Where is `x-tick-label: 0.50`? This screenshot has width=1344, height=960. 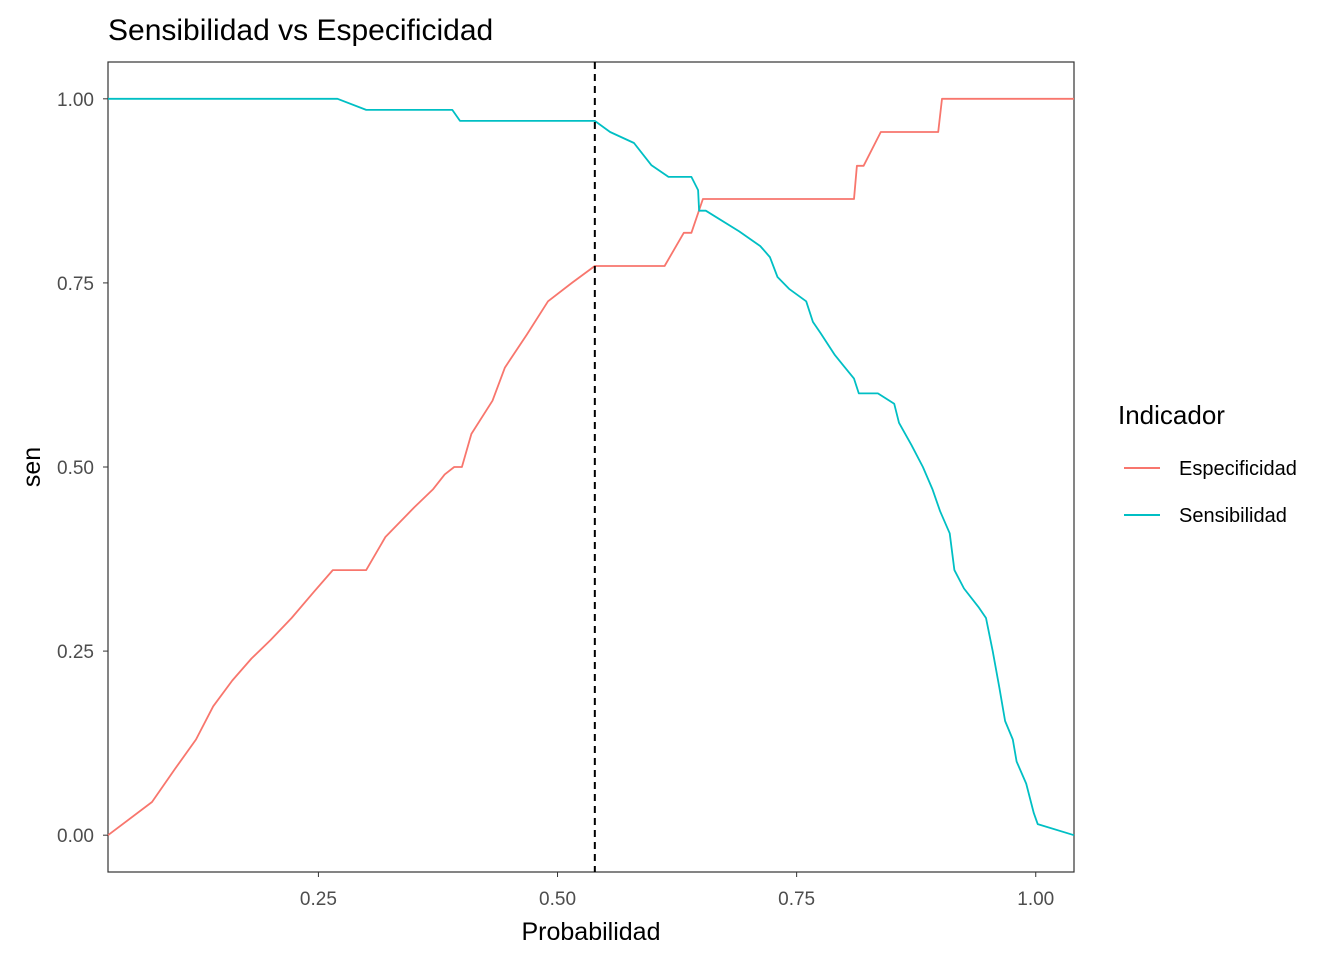 x-tick-label: 0.50 is located at coordinates (557, 899).